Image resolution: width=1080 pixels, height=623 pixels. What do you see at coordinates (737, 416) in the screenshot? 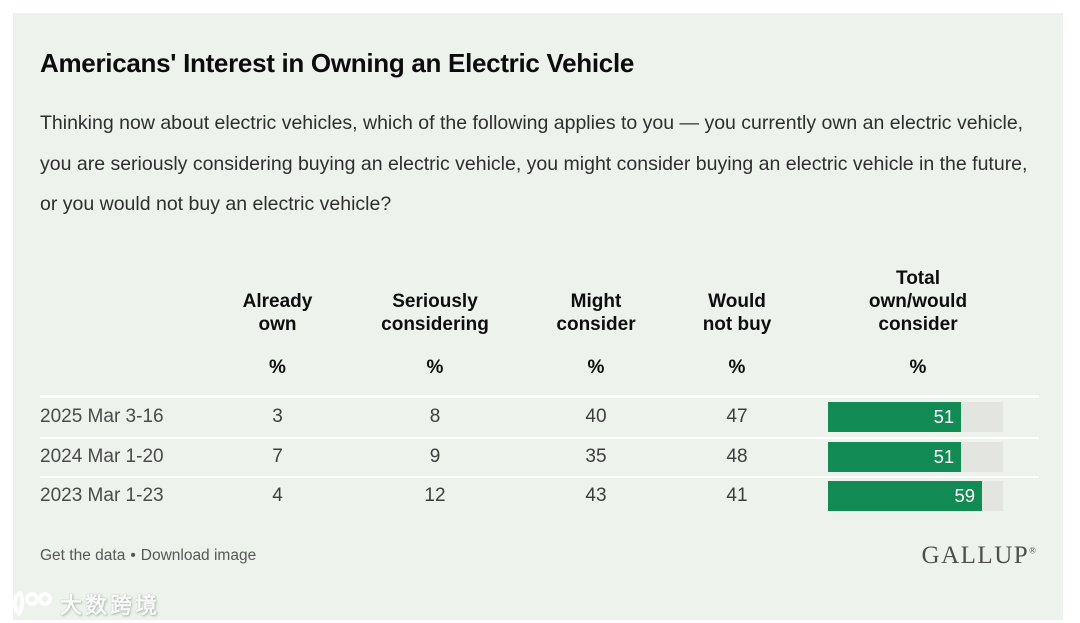
I see `cell-would-not-buy: 47` at bounding box center [737, 416].